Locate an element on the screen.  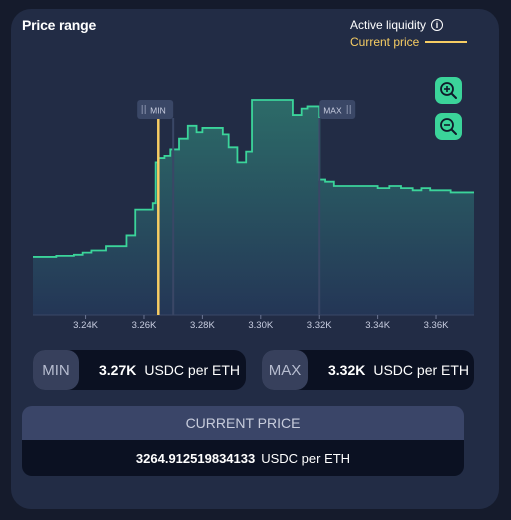
legend-active-label: Active liquidity is located at coordinates (388, 25).